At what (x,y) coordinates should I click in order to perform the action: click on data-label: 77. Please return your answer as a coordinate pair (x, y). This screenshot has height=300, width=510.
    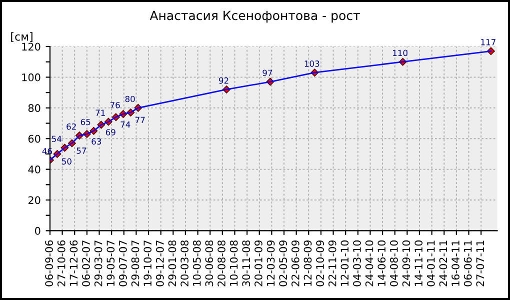
    Looking at the image, I should click on (140, 120).